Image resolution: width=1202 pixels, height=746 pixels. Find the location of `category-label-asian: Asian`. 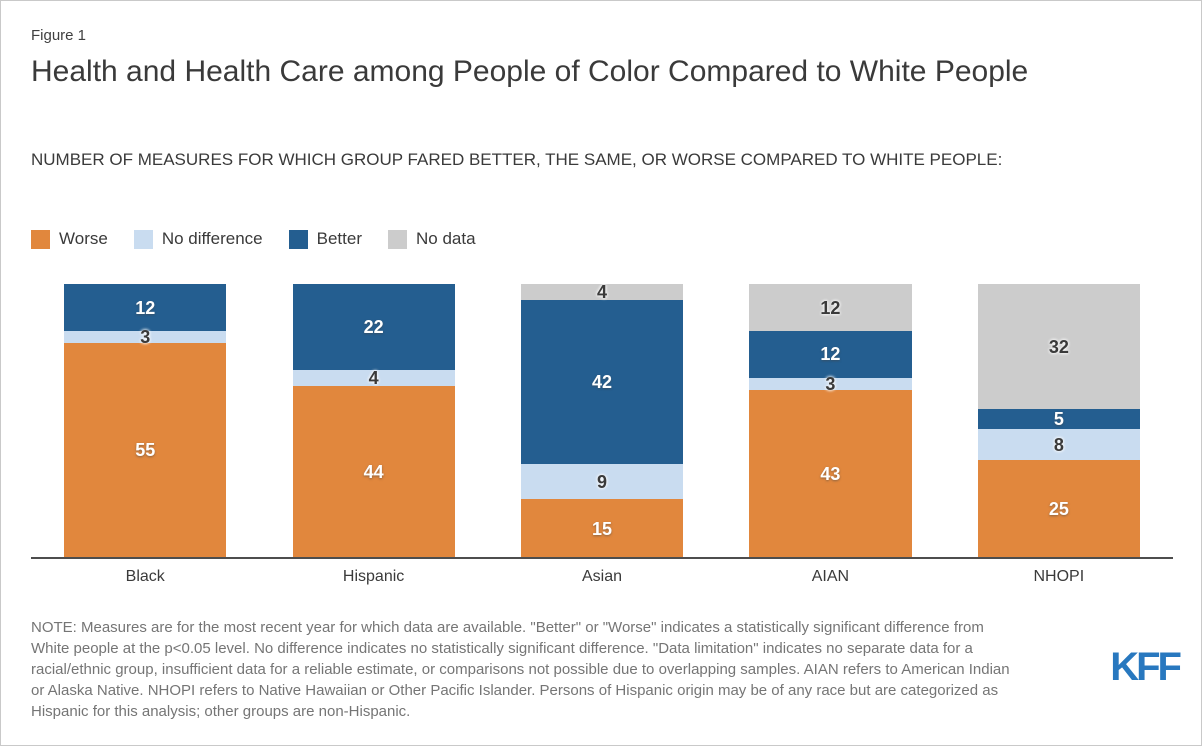

category-label-asian: Asian is located at coordinates (602, 576).